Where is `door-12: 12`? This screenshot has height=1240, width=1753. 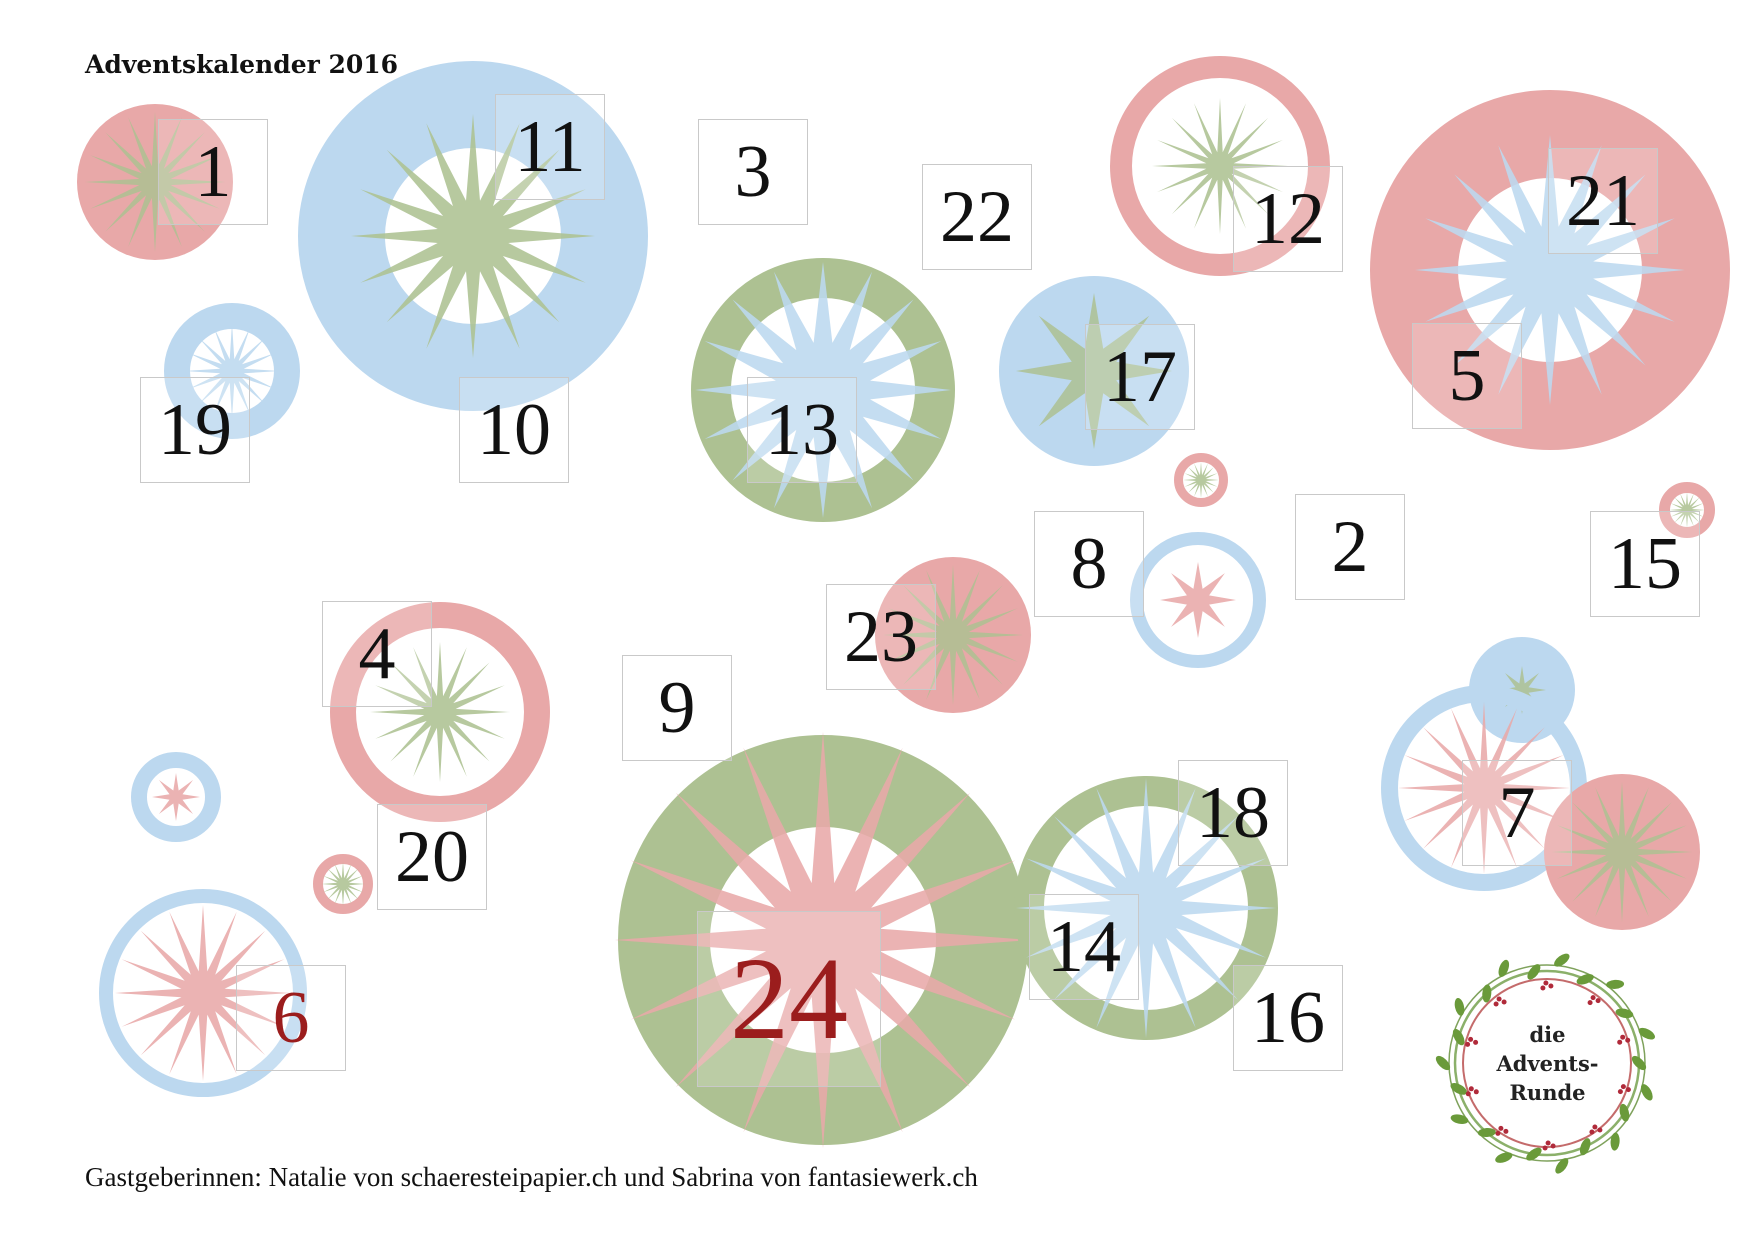
door-12: 12 is located at coordinates (1288, 219).